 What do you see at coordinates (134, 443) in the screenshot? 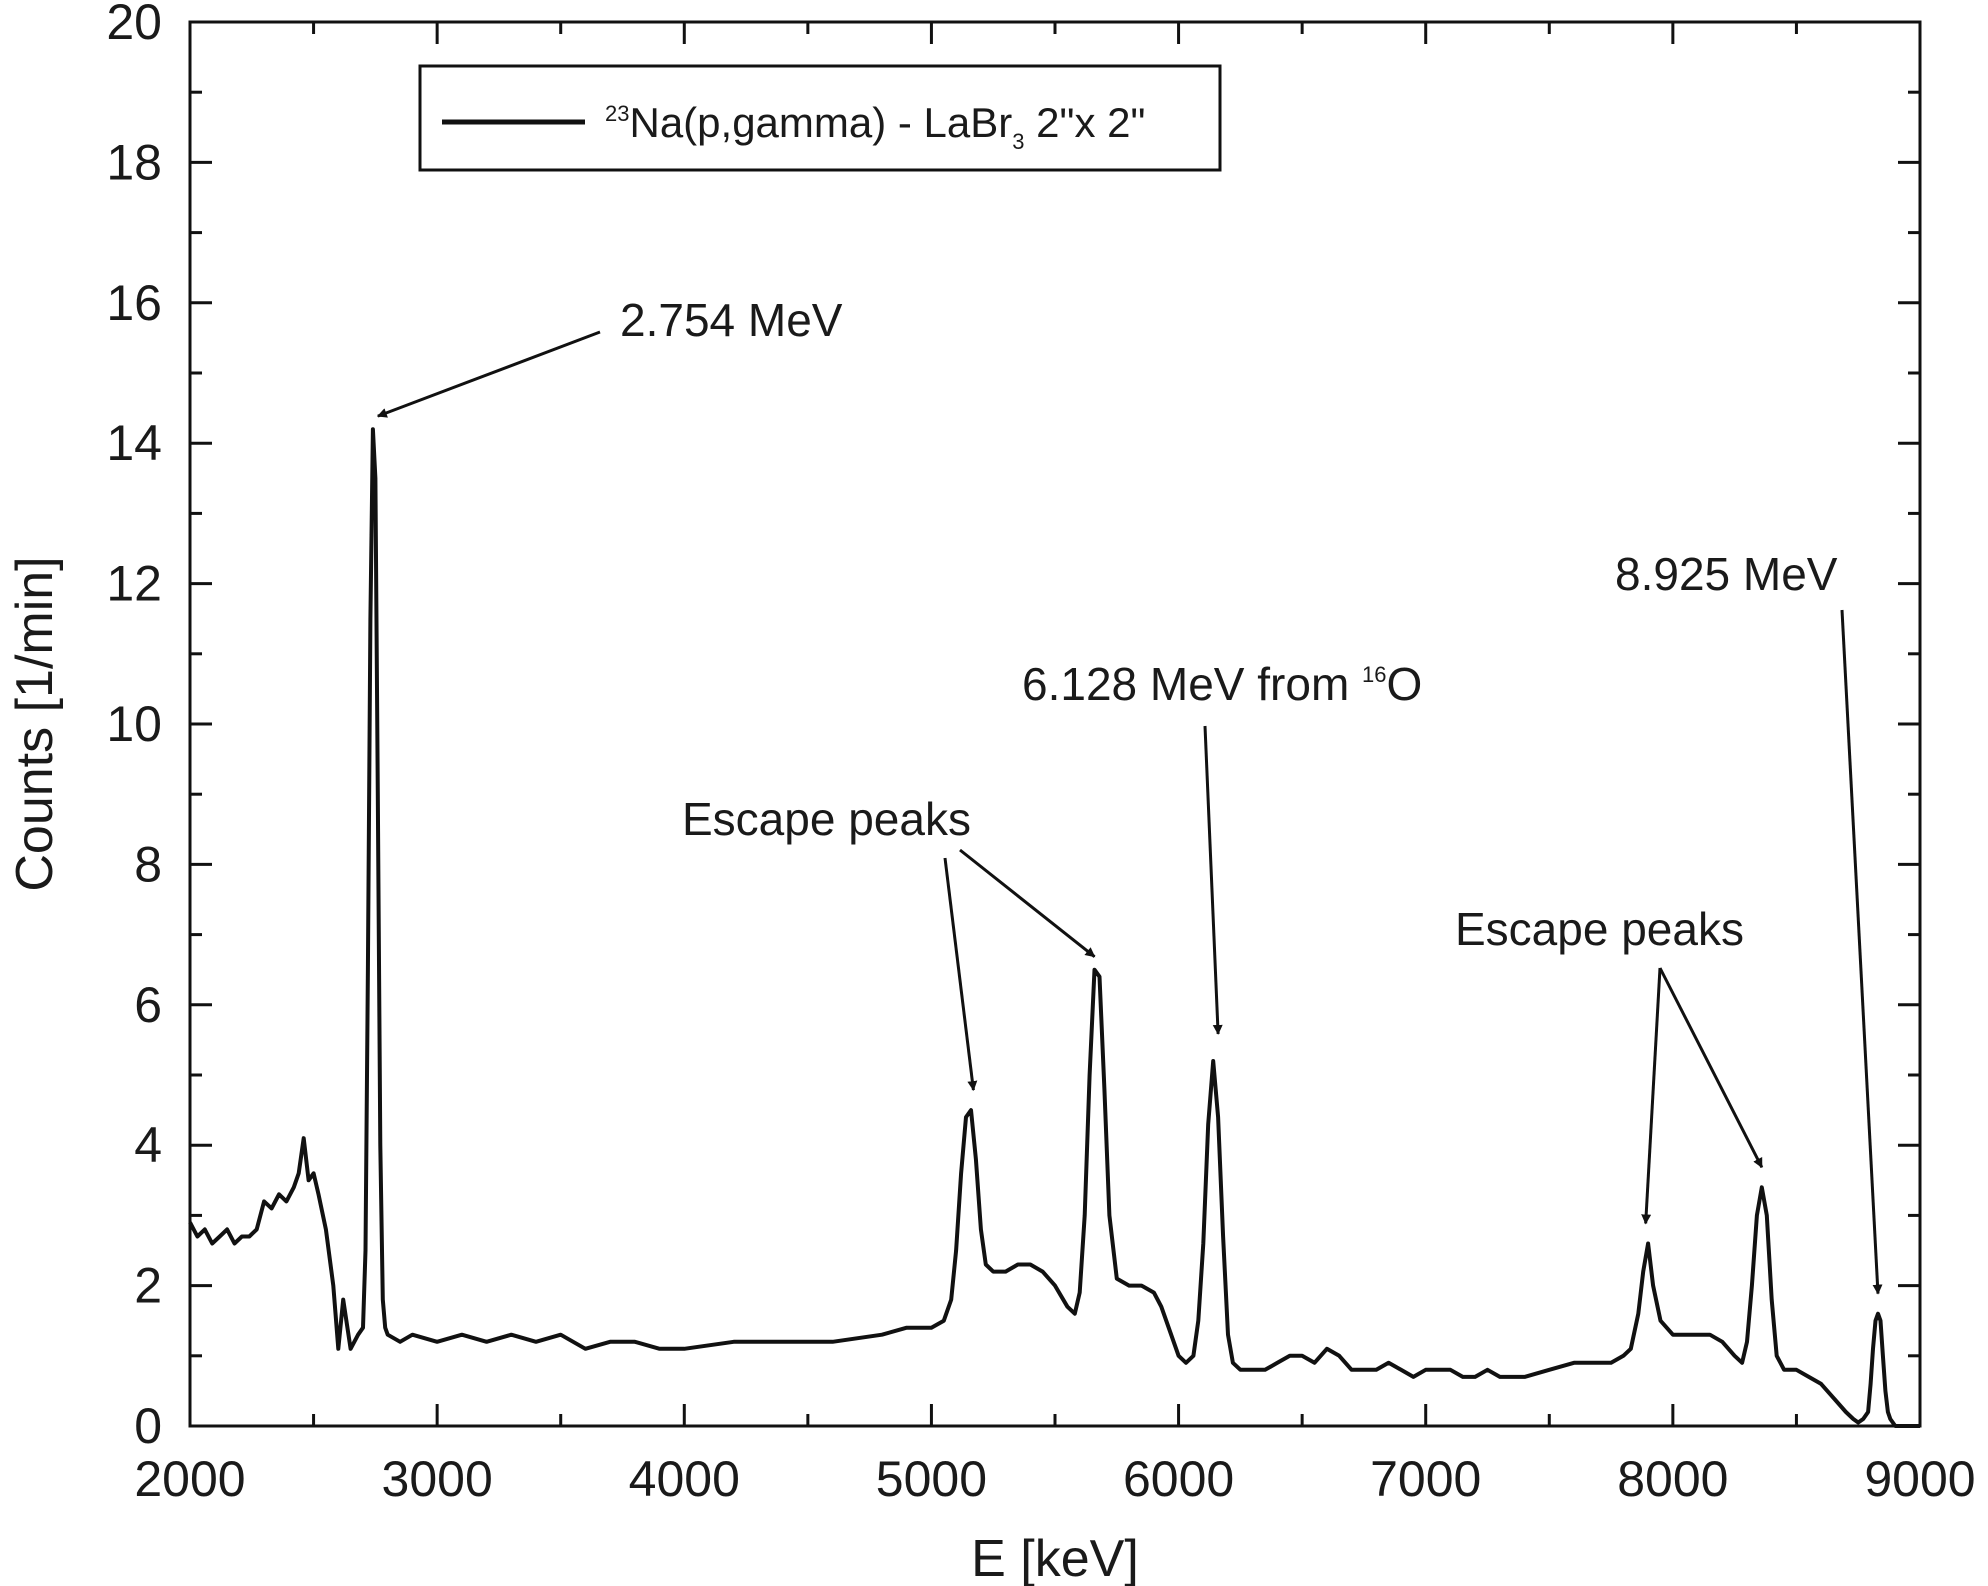
I see `y-tick-label: 14` at bounding box center [134, 443].